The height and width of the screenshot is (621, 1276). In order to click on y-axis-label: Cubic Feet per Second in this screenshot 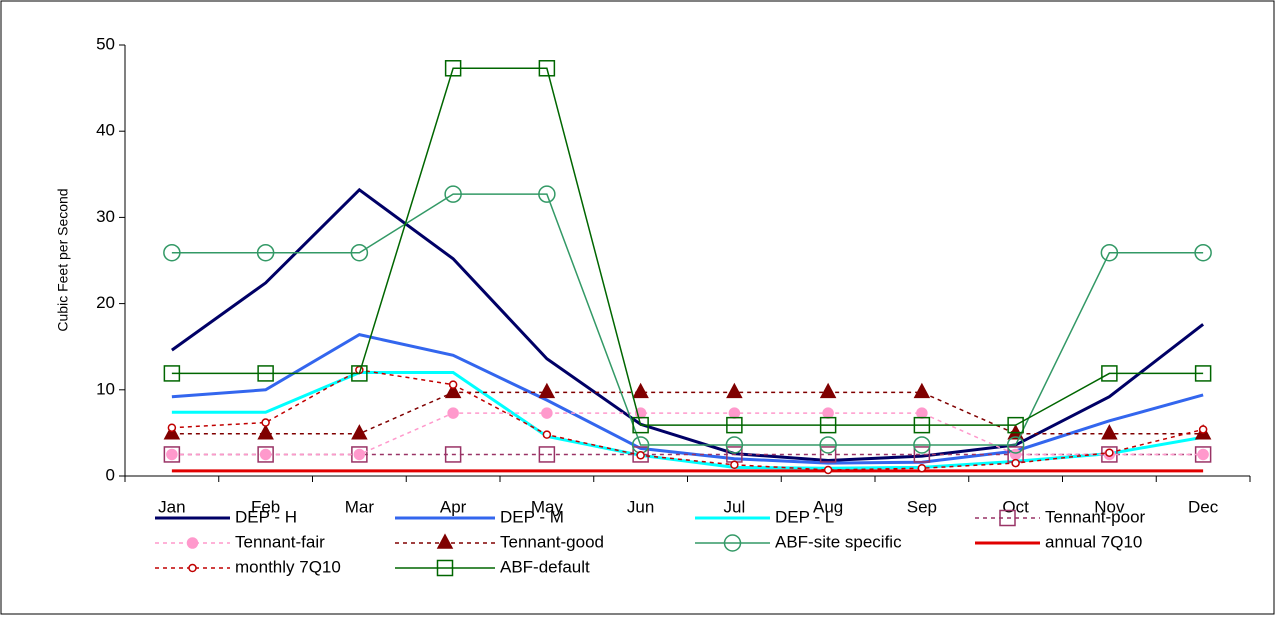, I will do `click(63, 259)`.